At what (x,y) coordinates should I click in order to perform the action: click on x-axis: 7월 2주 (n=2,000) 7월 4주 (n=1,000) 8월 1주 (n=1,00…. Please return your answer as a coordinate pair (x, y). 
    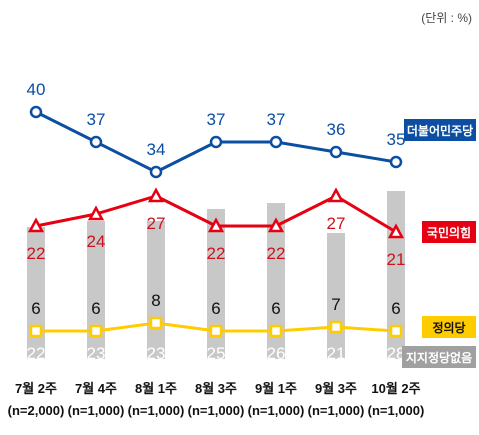
    Looking at the image, I should click on (216, 399).